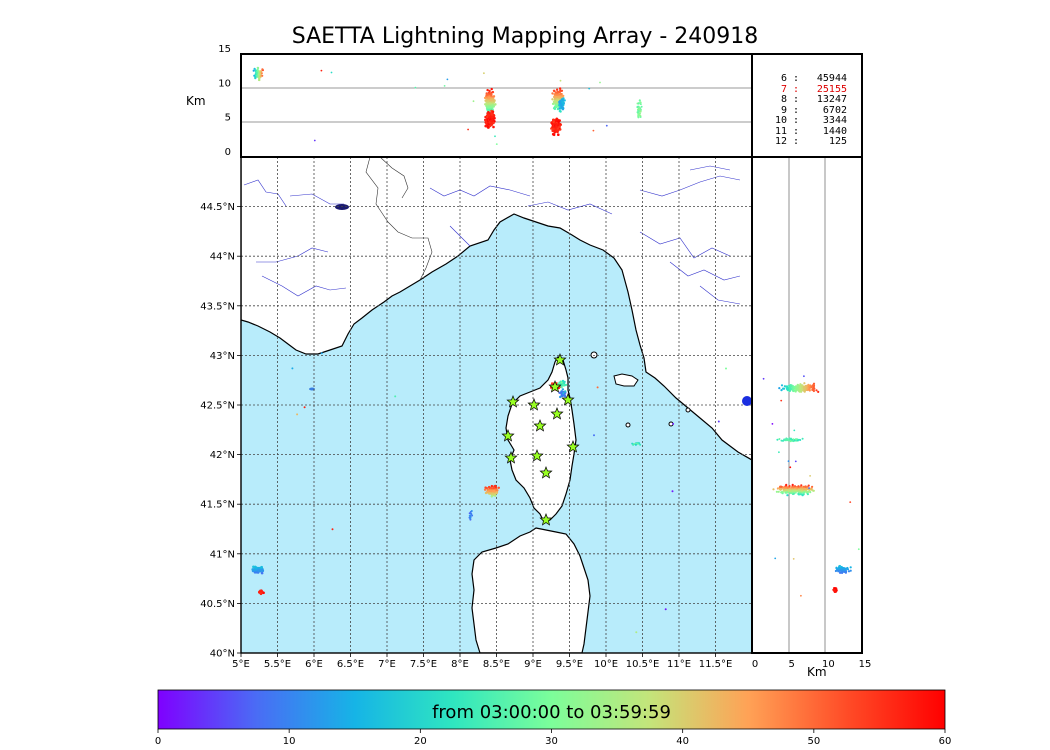  I want to click on latitude-tick-label: 44.5°N, so click(217, 207).